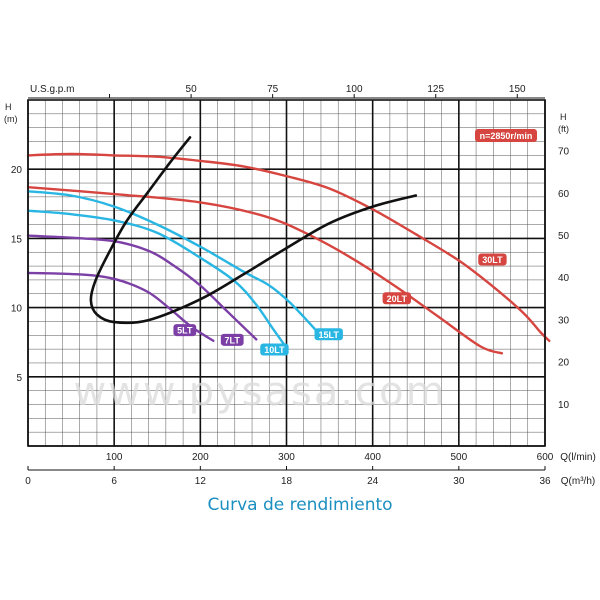 This screenshot has height=600, width=600. What do you see at coordinates (28, 481) in the screenshot?
I see `bottom2-axis-tick-label: 0` at bounding box center [28, 481].